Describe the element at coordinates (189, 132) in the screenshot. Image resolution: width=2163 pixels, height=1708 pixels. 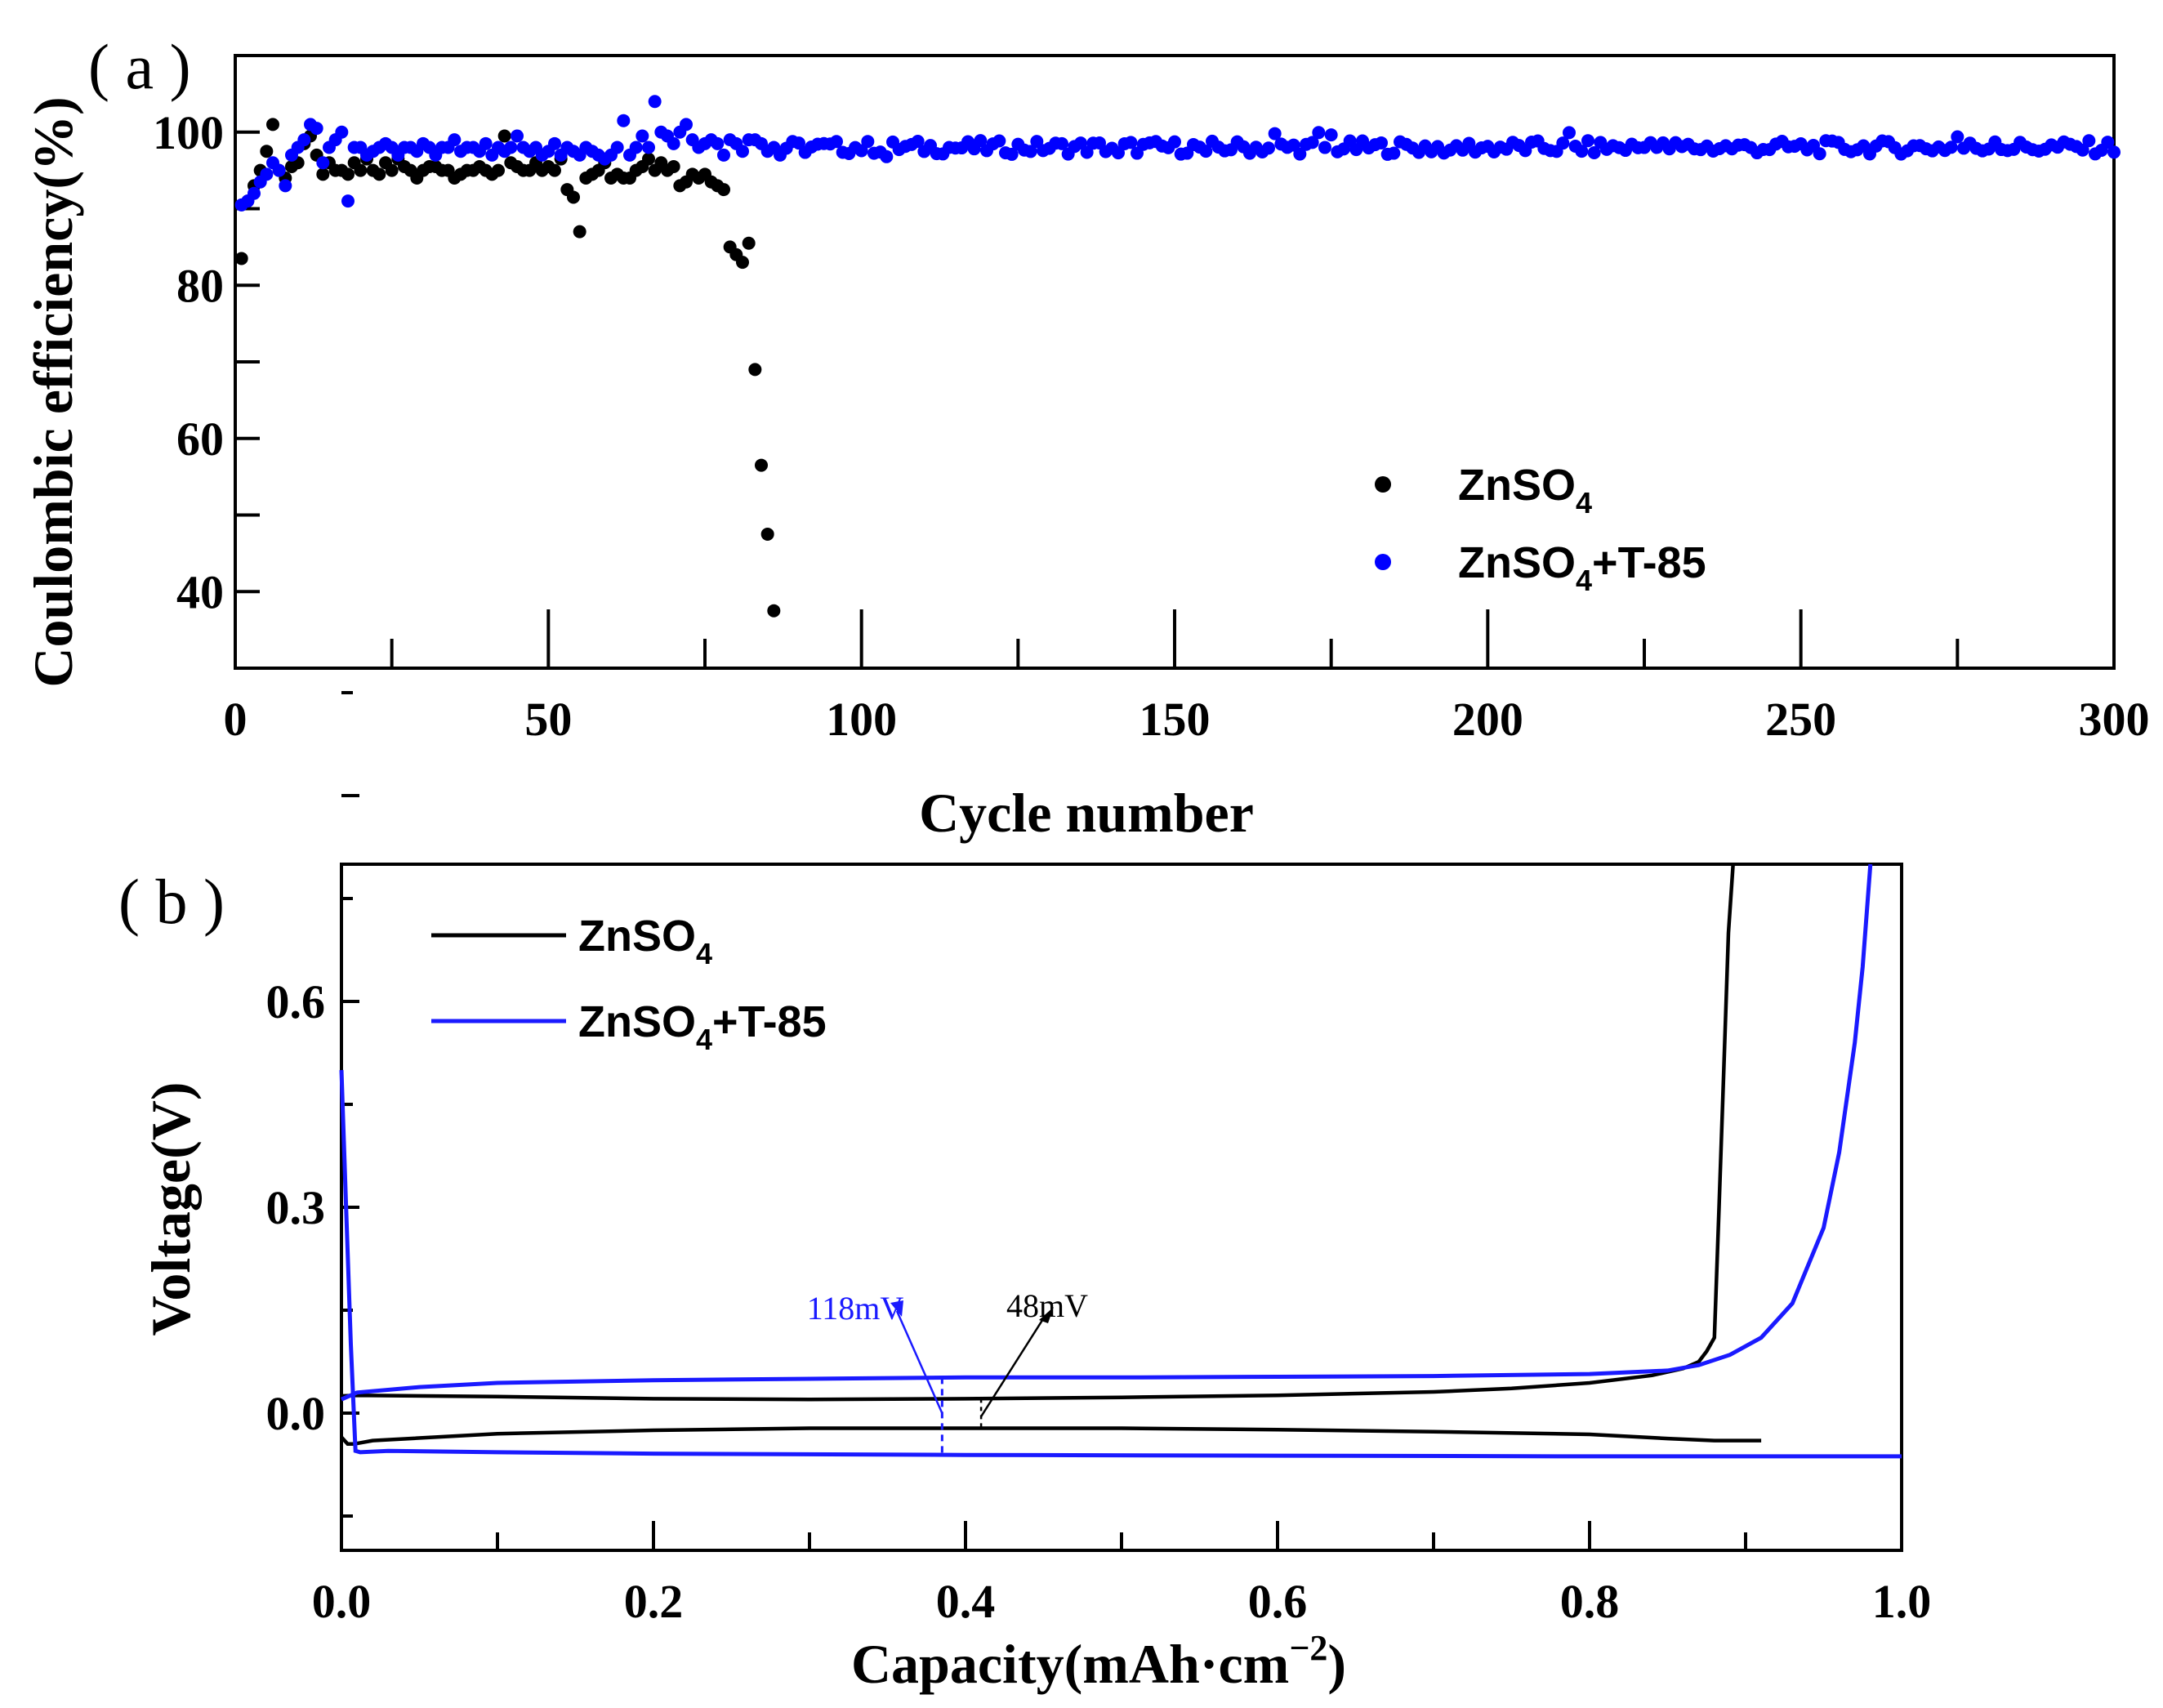
I see `y-tick-label: 100` at that location.